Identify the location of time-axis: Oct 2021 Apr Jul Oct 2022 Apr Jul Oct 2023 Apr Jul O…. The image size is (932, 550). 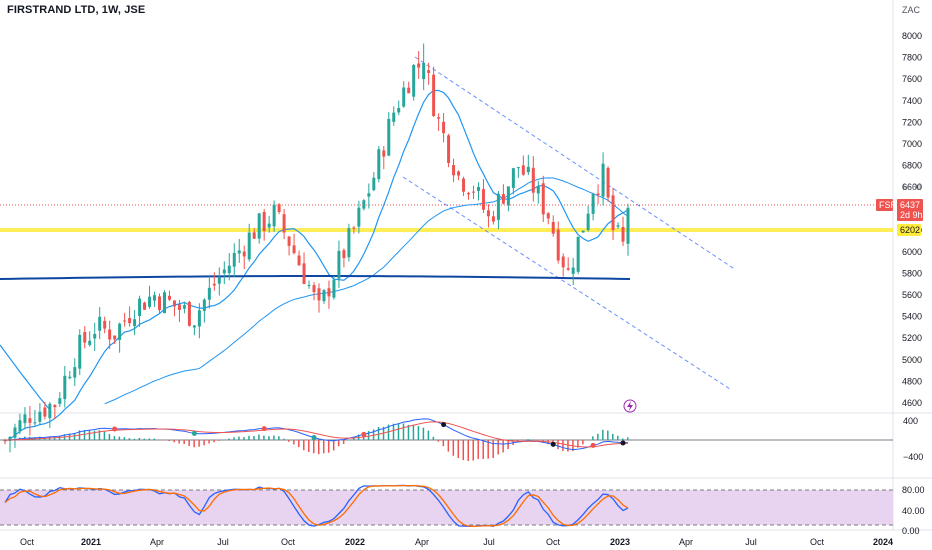
(456, 542).